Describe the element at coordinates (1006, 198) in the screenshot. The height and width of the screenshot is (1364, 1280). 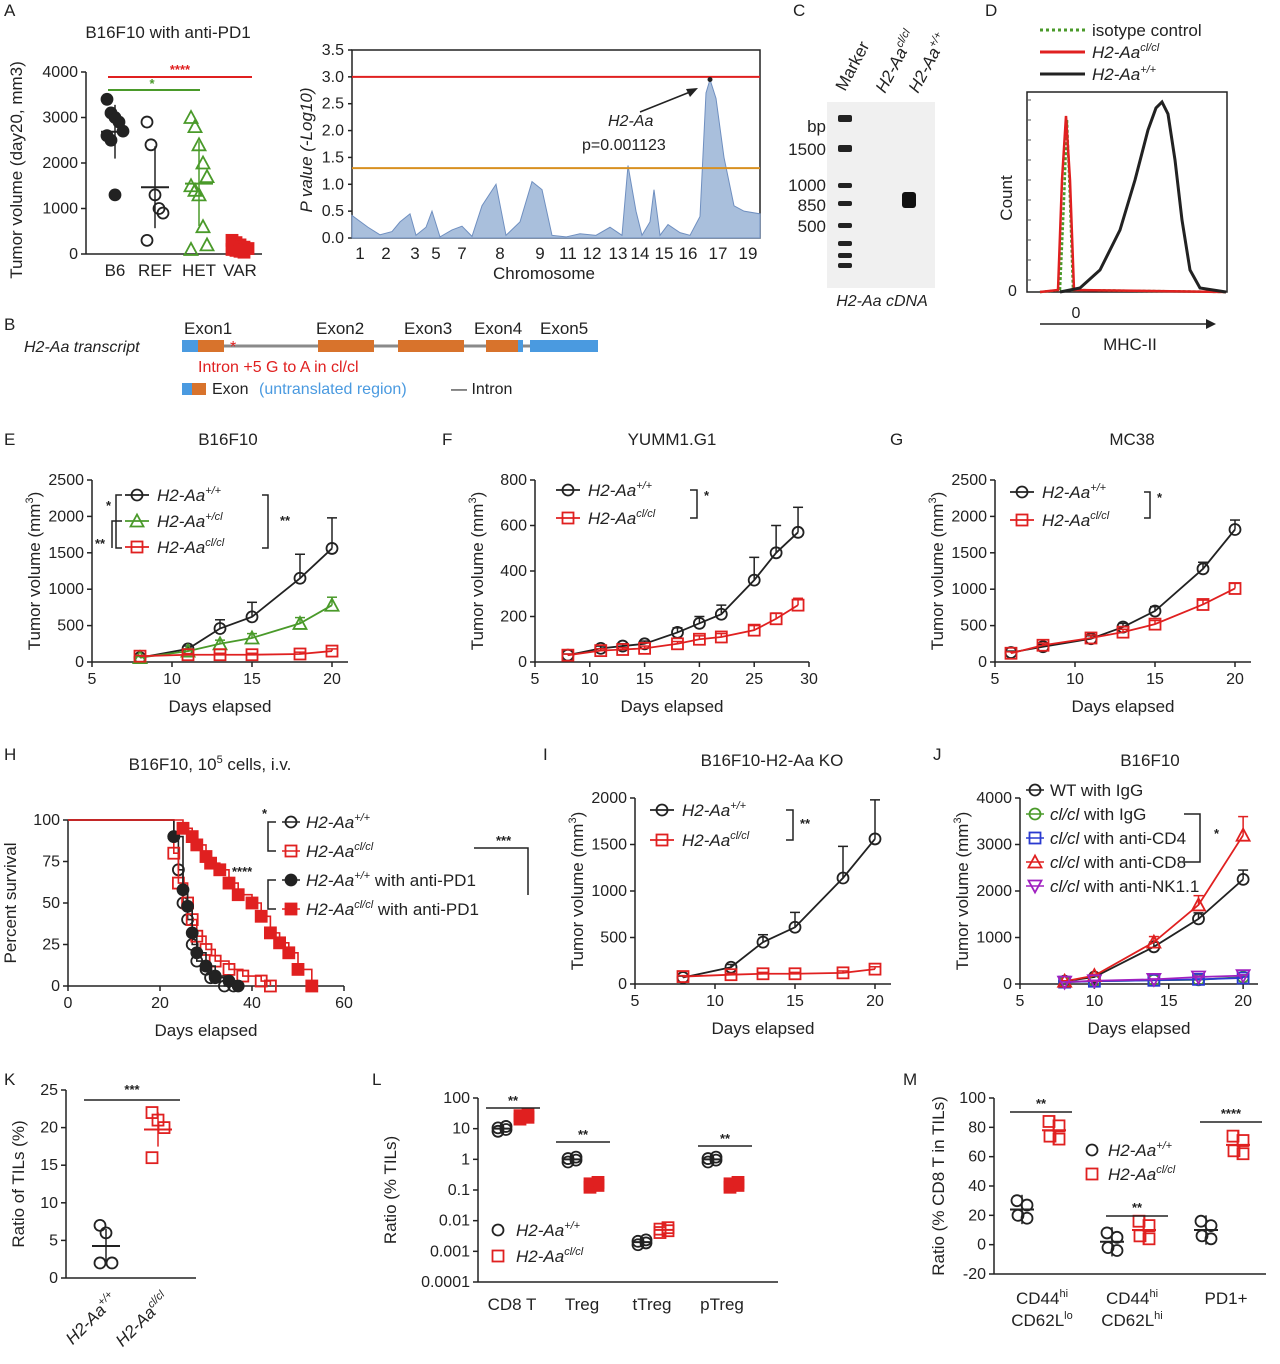
I see `panel-d-ylabel: Count` at that location.